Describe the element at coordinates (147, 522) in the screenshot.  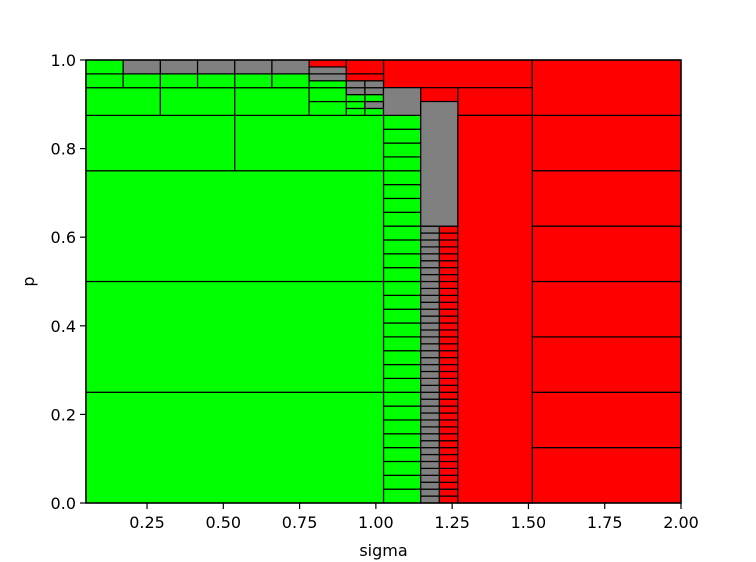
I see `x-tick-label: 0.25` at that location.